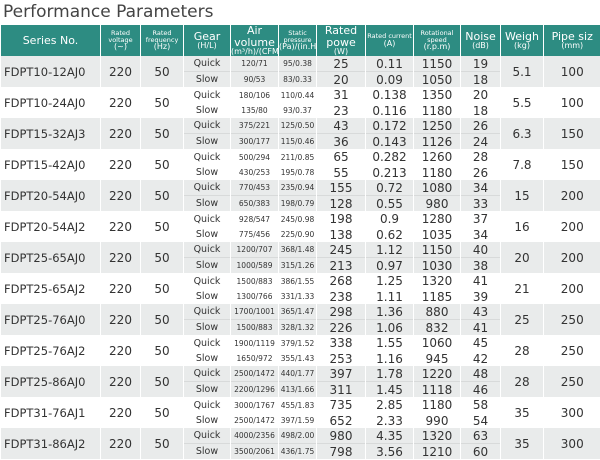 The image size is (600, 460). I want to click on rotational-speed: 1060, so click(437, 343).